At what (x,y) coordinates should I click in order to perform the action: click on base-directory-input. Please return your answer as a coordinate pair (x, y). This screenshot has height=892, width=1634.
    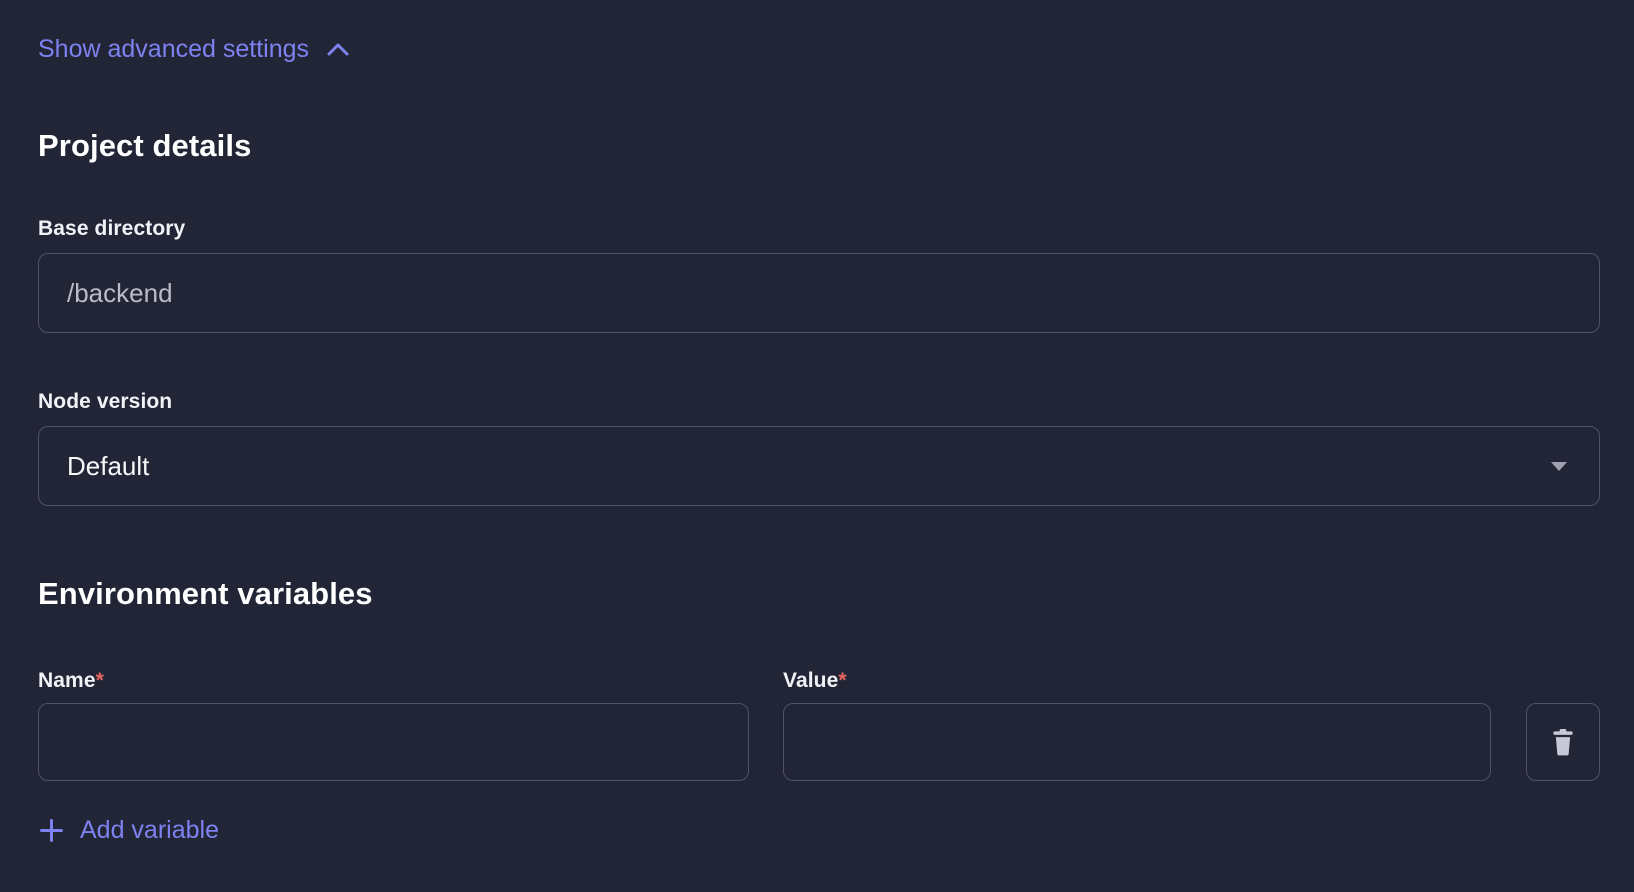
    Looking at the image, I should click on (819, 293).